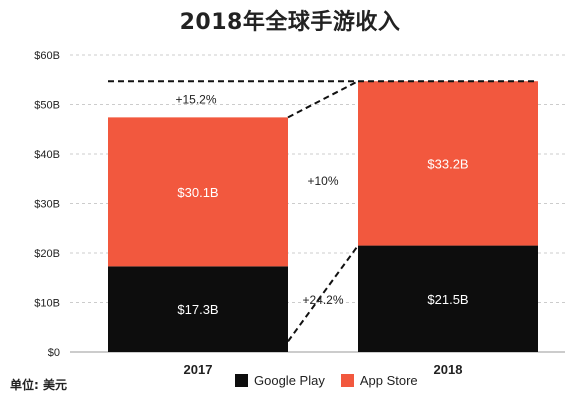 The width and height of the screenshot is (580, 400). What do you see at coordinates (47, 205) in the screenshot?
I see `y-tick-label: $30B` at bounding box center [47, 205].